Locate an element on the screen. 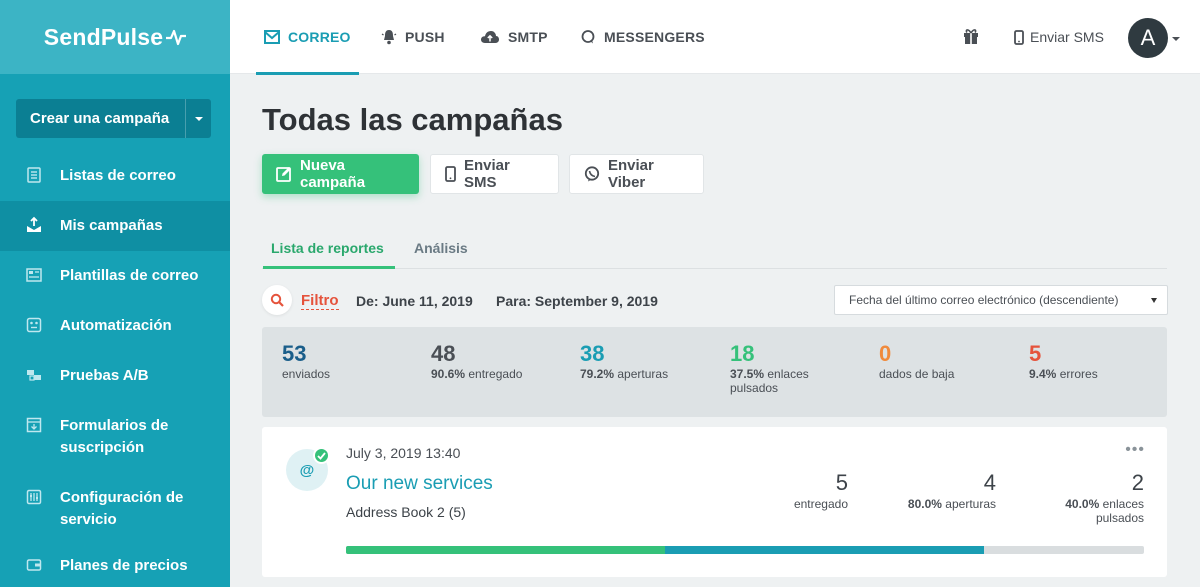  stat-number: 18 is located at coordinates (742, 353).